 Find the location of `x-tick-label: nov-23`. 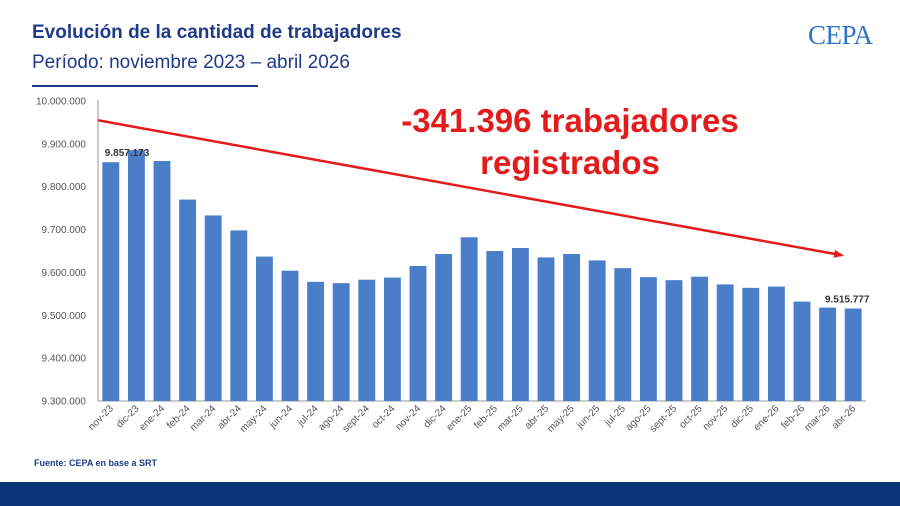

x-tick-label: nov-23 is located at coordinates (102, 418).